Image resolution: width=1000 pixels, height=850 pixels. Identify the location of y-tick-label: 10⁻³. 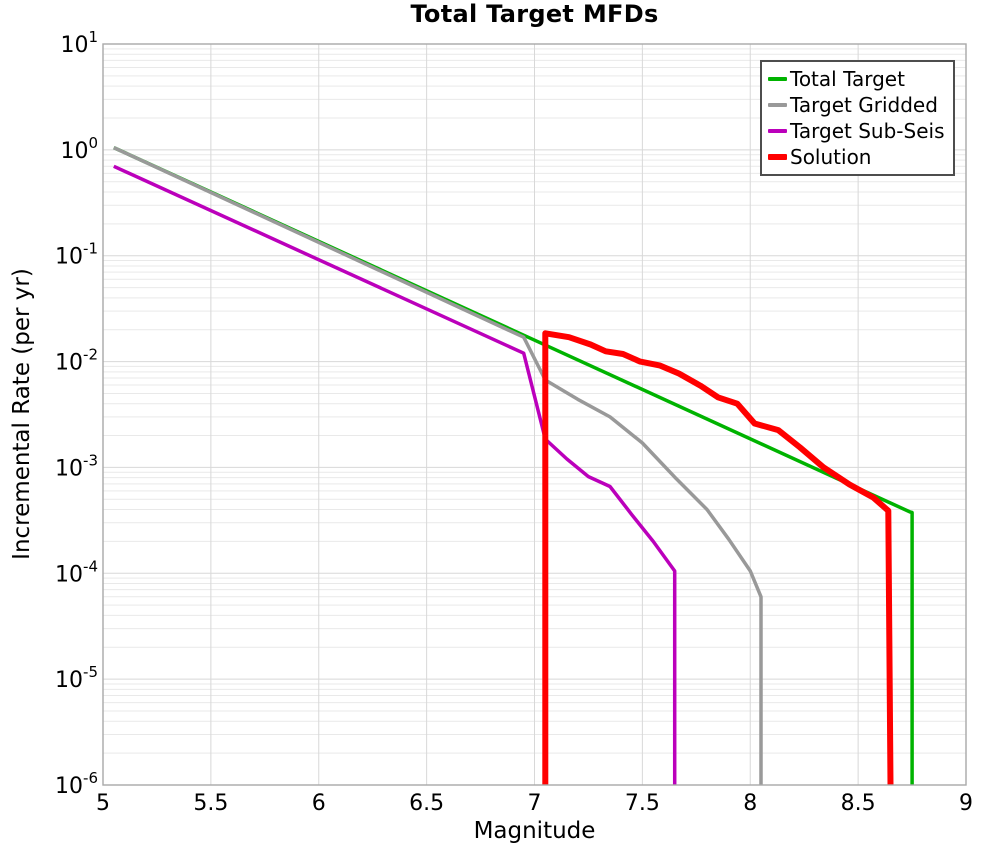
(76, 466).